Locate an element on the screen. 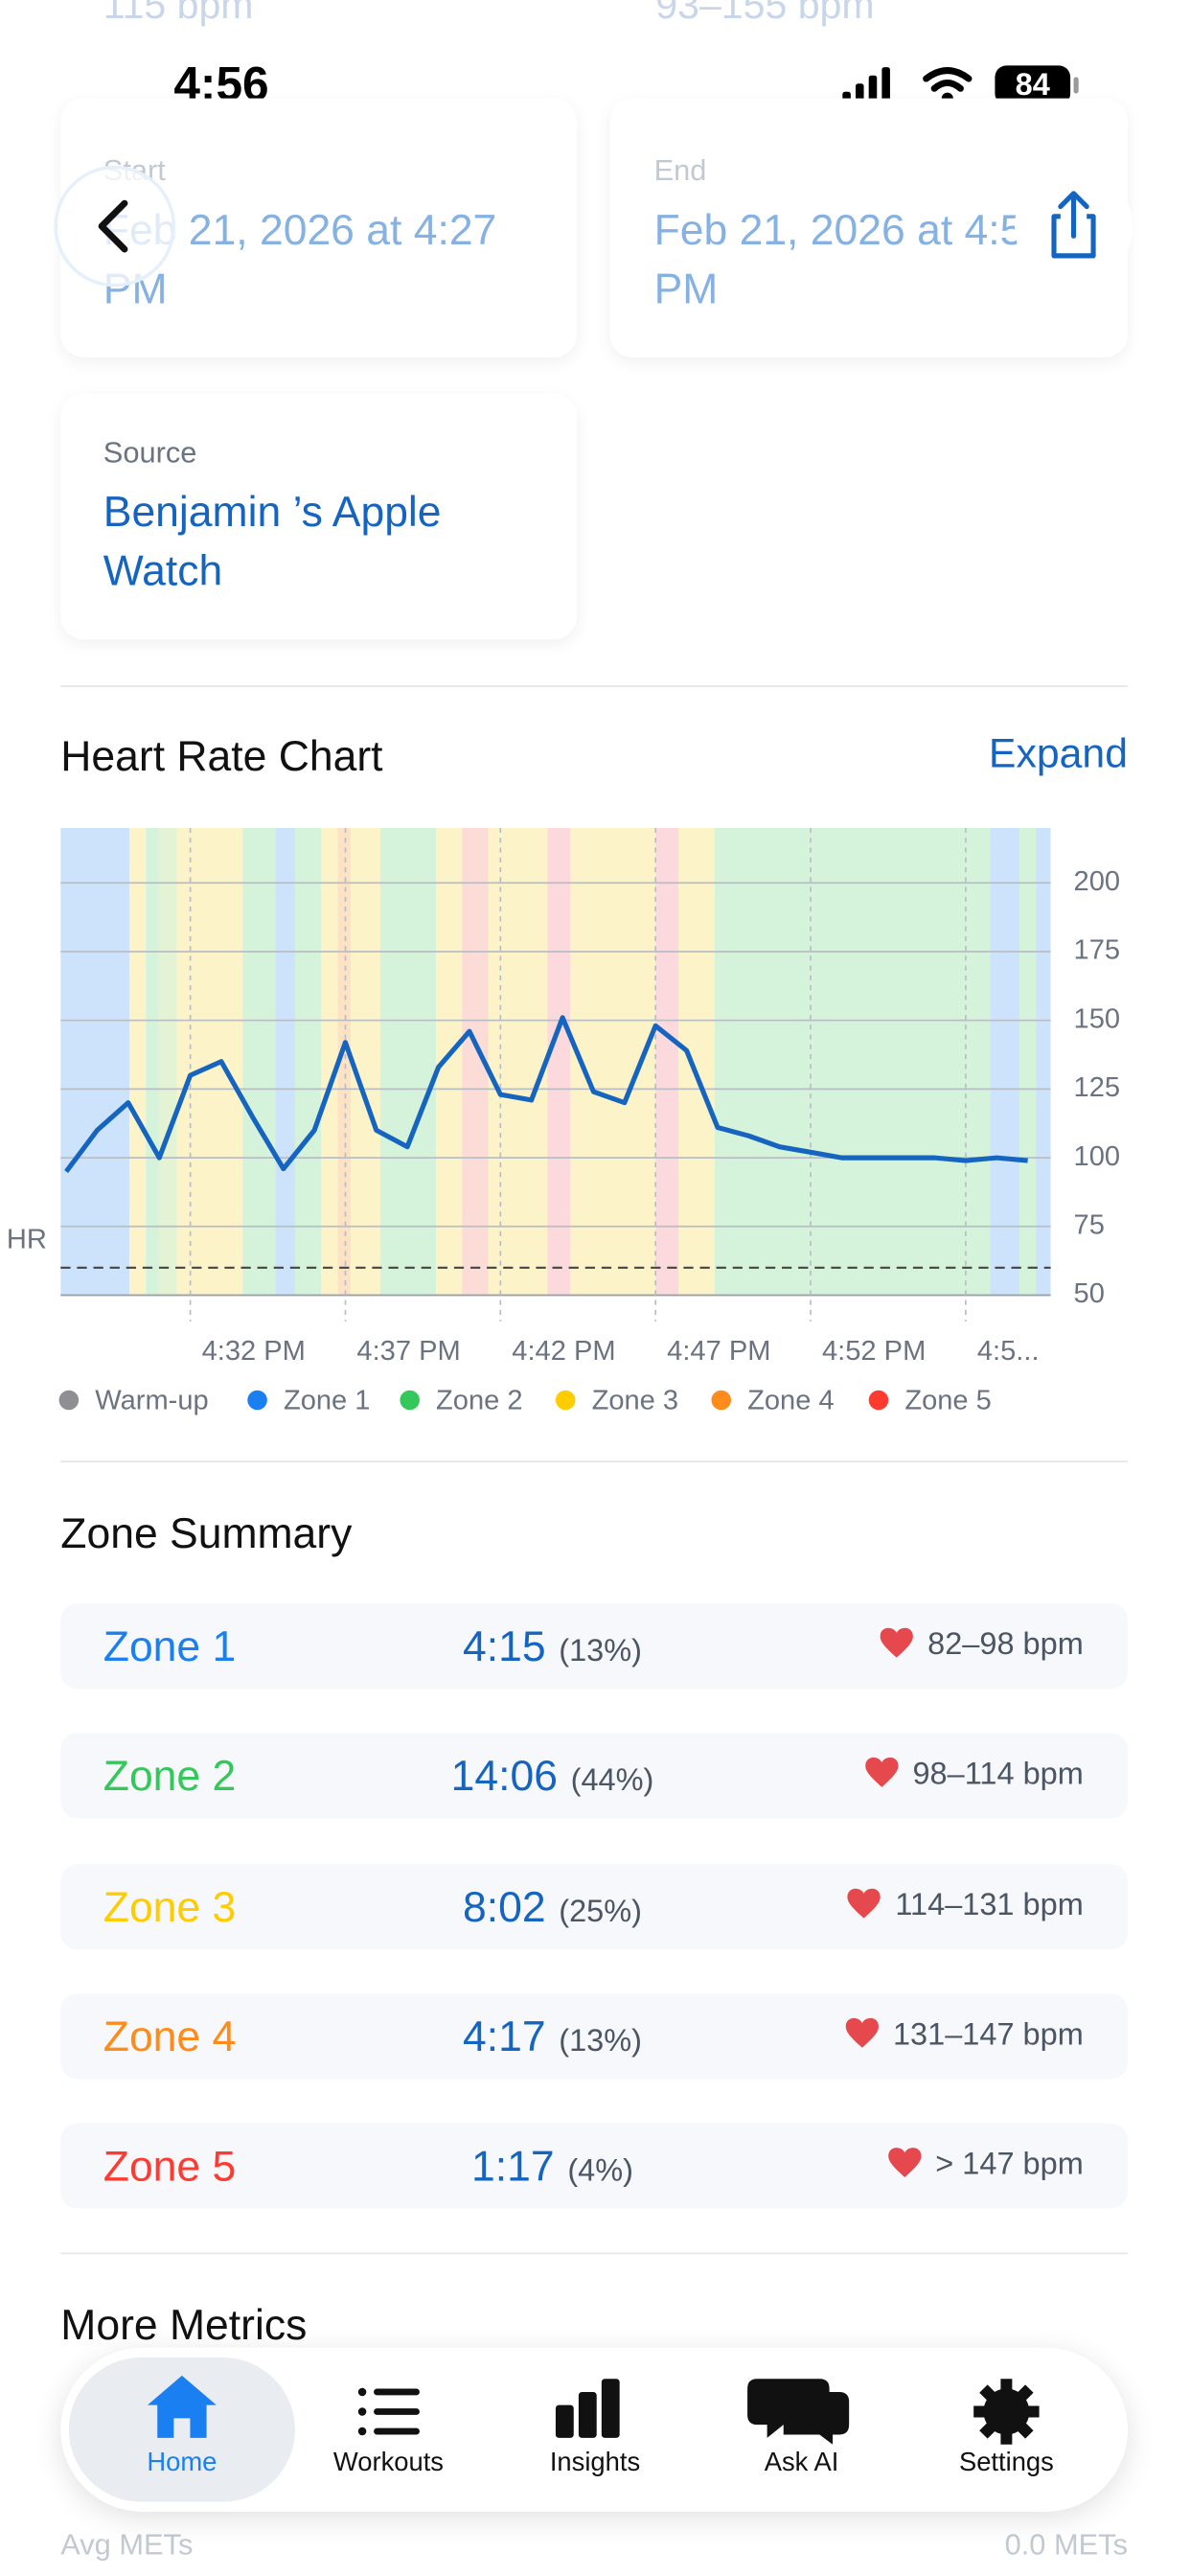 The width and height of the screenshot is (1190, 2576). card-label: Source is located at coordinates (150, 453).